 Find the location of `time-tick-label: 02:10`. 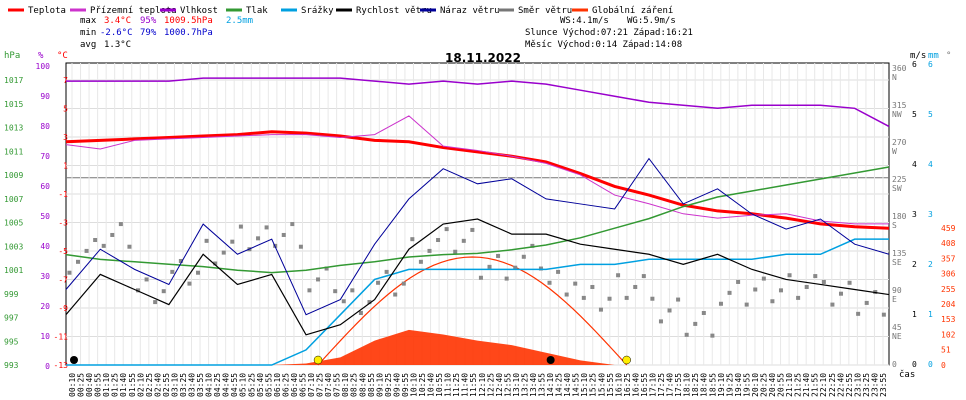

time-tick-label: 02:10 is located at coordinates (140, 385).